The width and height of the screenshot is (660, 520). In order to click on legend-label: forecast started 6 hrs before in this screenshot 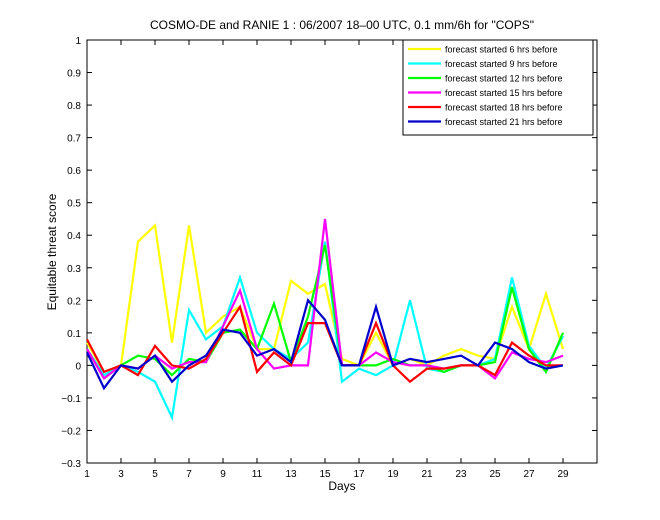, I will do `click(501, 50)`.